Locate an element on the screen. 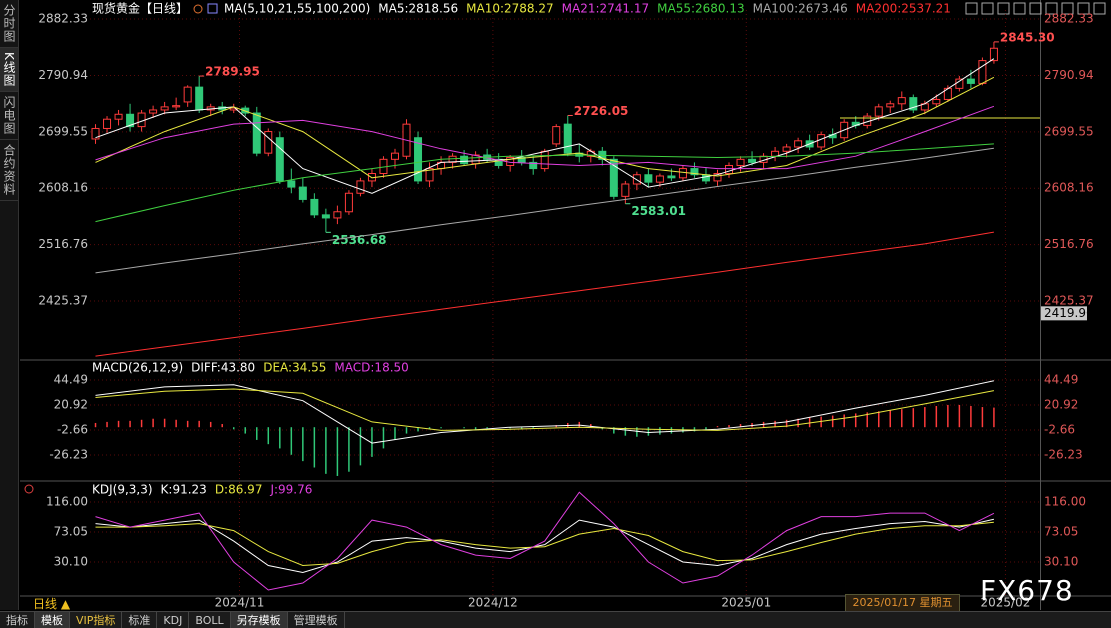  y-tick-label: 73.05 is located at coordinates (71, 531).